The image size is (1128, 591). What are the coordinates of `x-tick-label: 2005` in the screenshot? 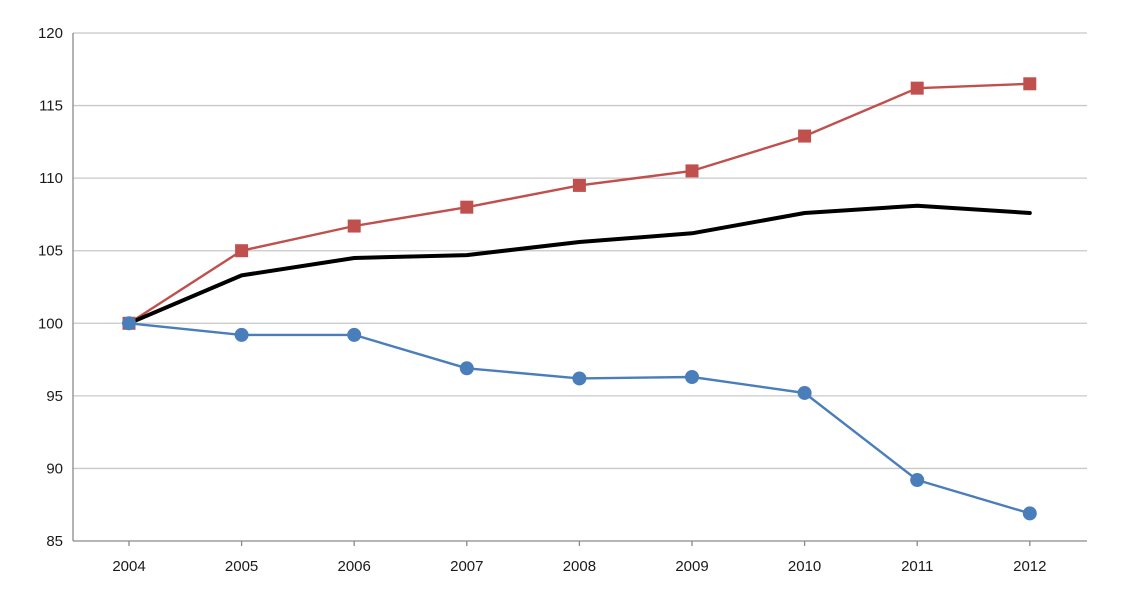 It's located at (241, 566).